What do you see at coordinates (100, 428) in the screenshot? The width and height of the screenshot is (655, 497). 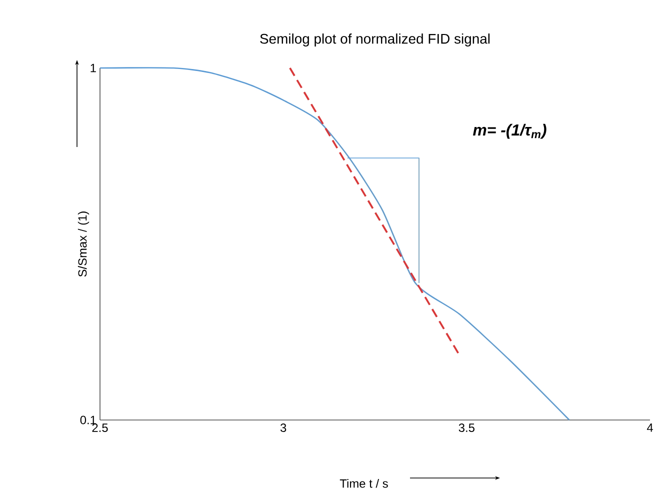 I see `x-tick-label: 2.5` at bounding box center [100, 428].